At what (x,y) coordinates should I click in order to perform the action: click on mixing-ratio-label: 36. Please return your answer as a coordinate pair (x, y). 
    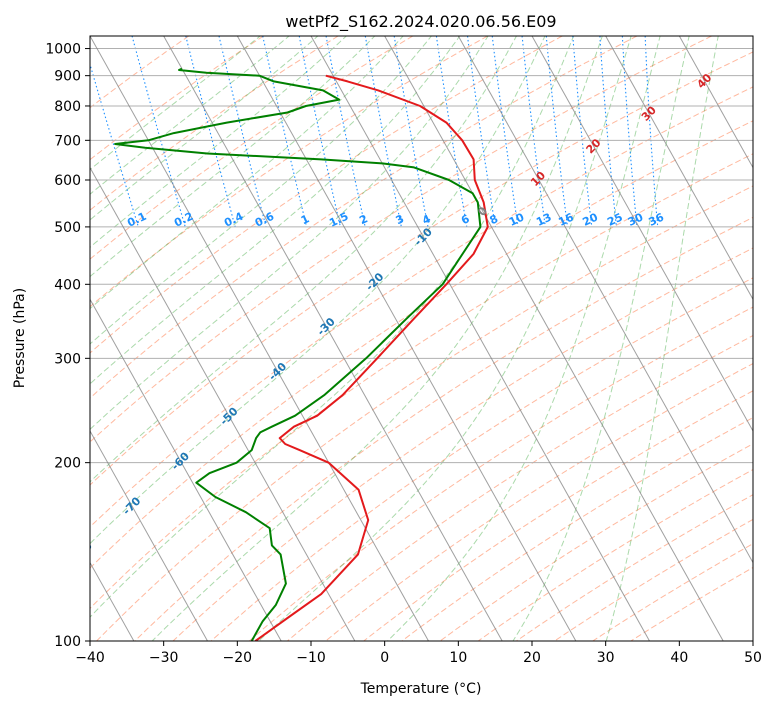
    Looking at the image, I should click on (657, 219).